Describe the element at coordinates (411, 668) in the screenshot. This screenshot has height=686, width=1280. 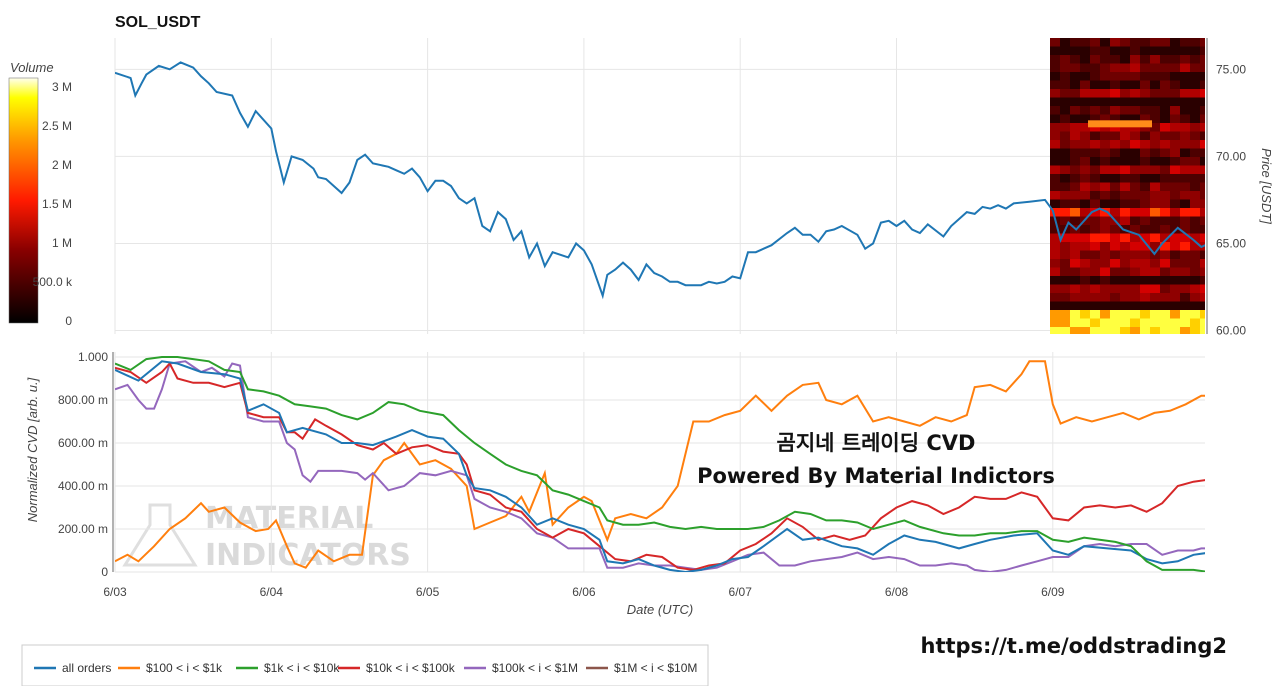
I see `legend-item-label: $10k < i < $100k` at that location.